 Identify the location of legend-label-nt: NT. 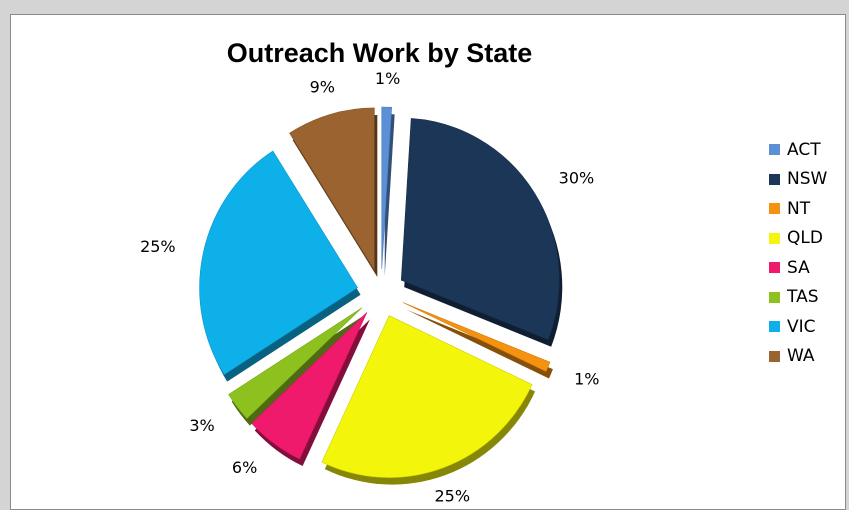
(799, 208).